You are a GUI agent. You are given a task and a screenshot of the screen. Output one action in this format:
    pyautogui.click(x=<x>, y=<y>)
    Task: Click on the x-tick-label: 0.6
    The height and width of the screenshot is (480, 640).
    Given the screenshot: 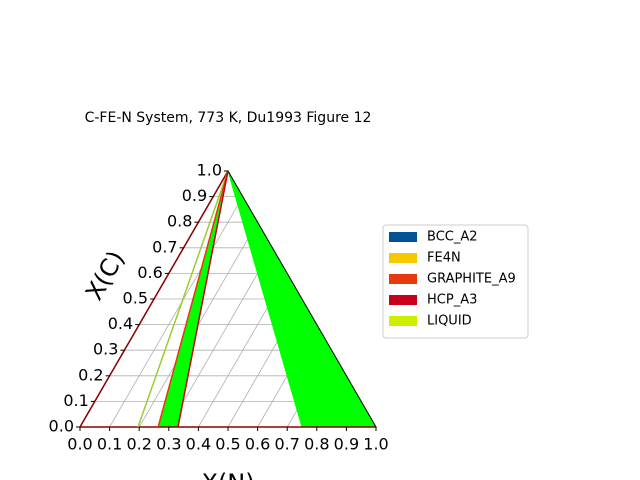 What is the action you would take?
    pyautogui.click(x=257, y=444)
    